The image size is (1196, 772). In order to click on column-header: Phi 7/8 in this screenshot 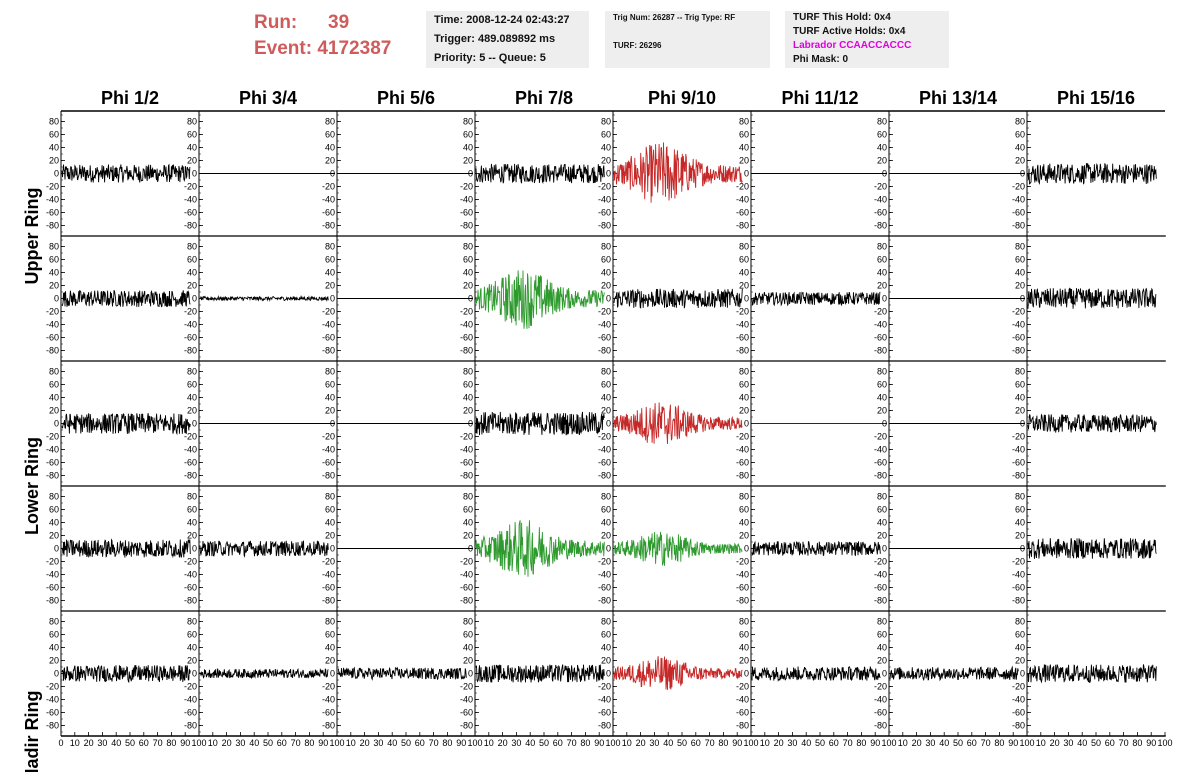, I will do `click(544, 98)`.